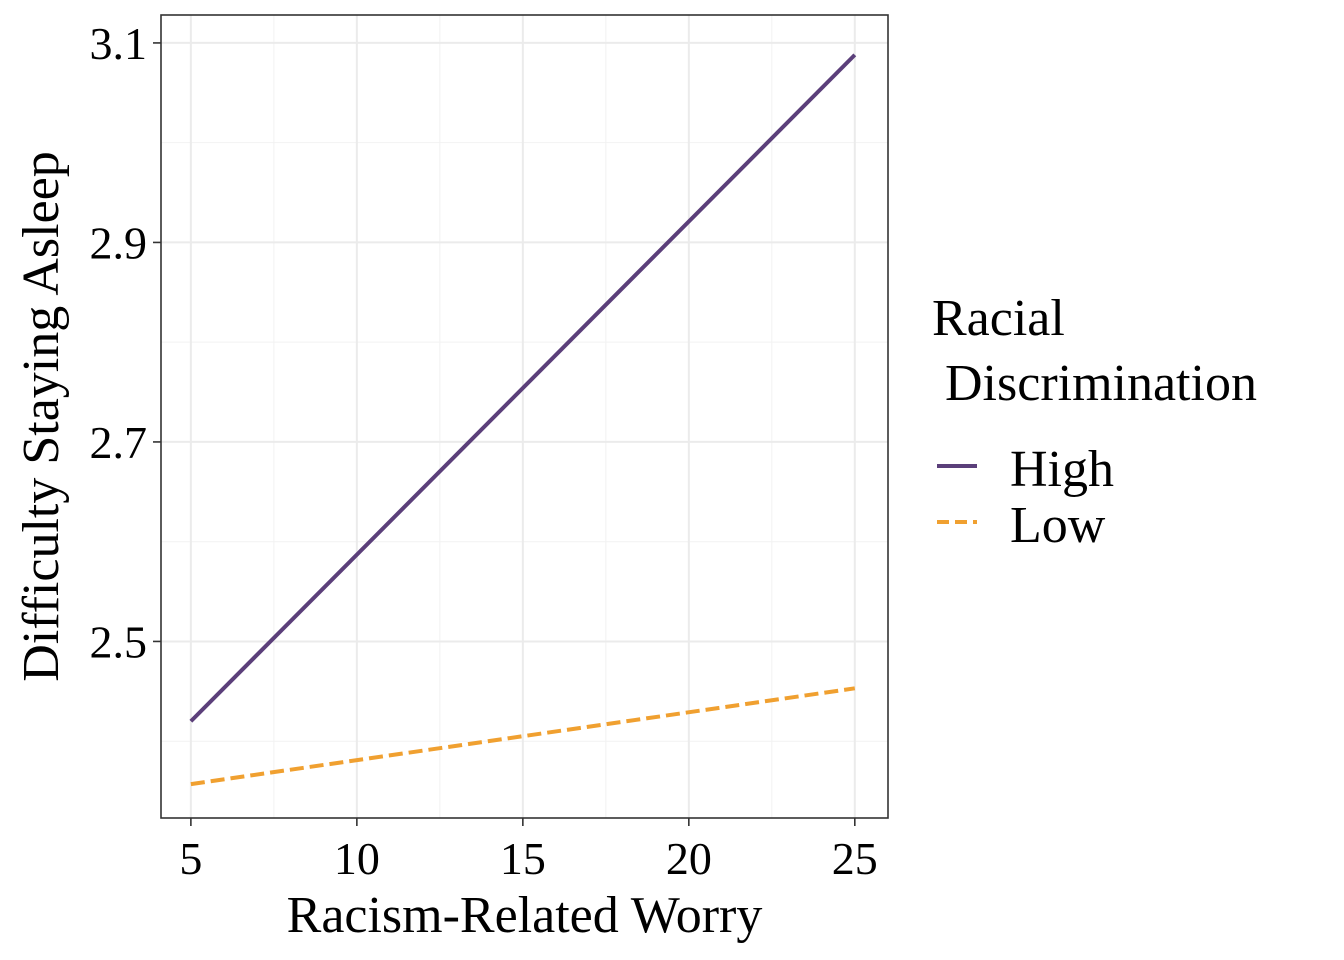 The height and width of the screenshot is (960, 1344). Describe the element at coordinates (41, 416) in the screenshot. I see `y-axis-title: Difficulty Staying Asleep` at that location.